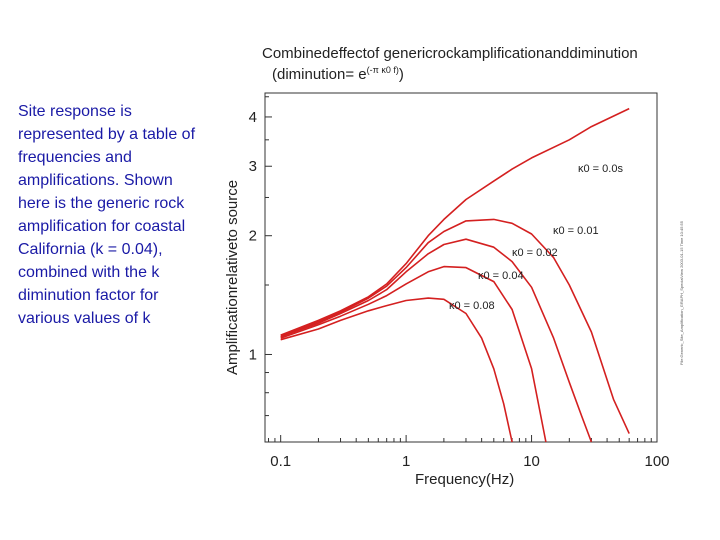 This screenshot has width=720, height=540. I want to click on y-tick-label: 1, so click(253, 354).